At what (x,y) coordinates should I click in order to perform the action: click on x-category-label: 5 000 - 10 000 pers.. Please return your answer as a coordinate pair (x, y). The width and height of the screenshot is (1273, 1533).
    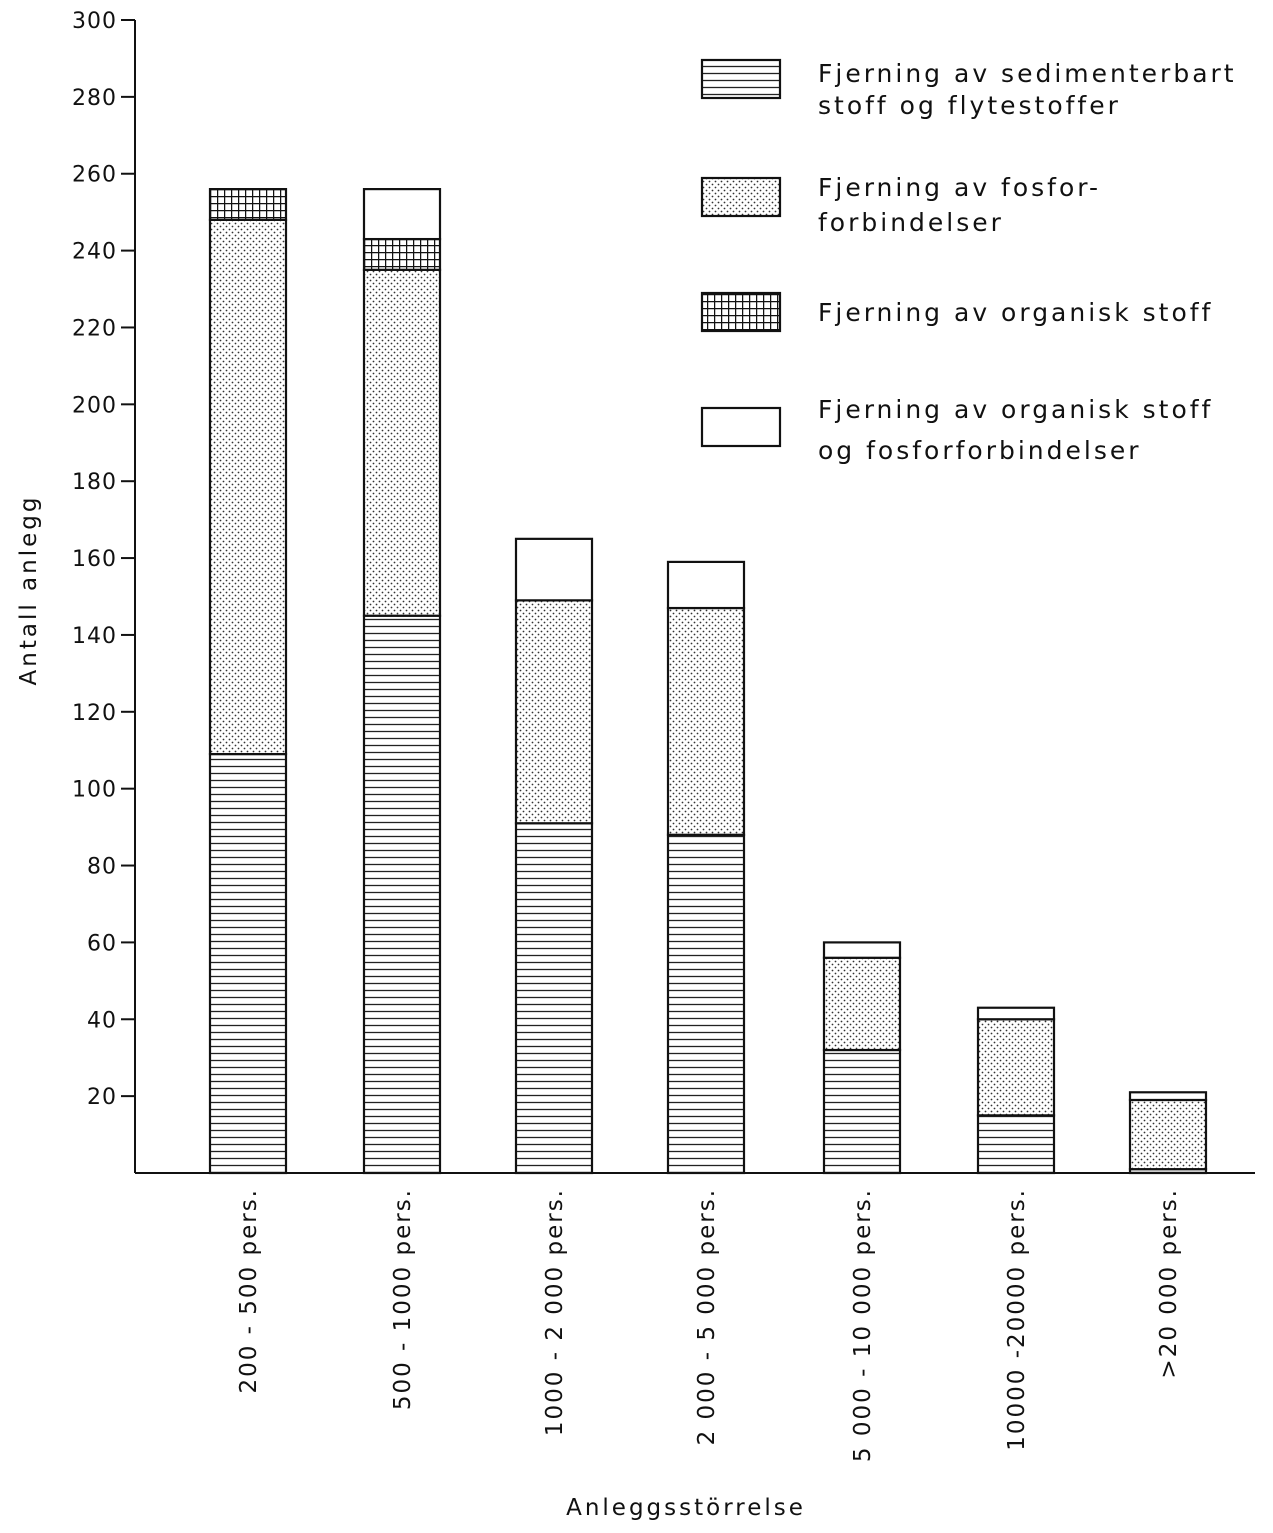
    Looking at the image, I should click on (863, 1325).